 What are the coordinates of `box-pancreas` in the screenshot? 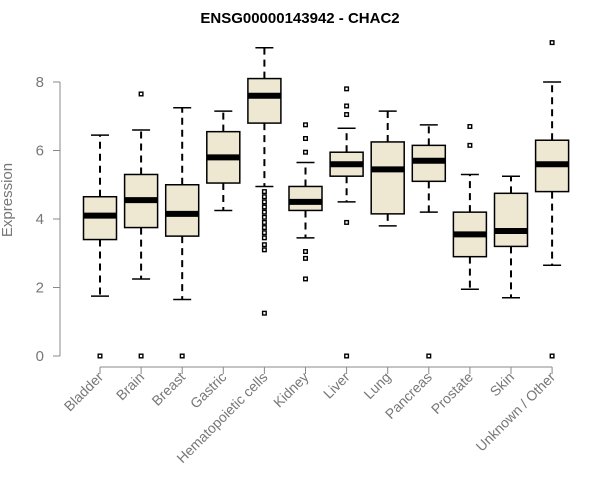 It's located at (429, 241).